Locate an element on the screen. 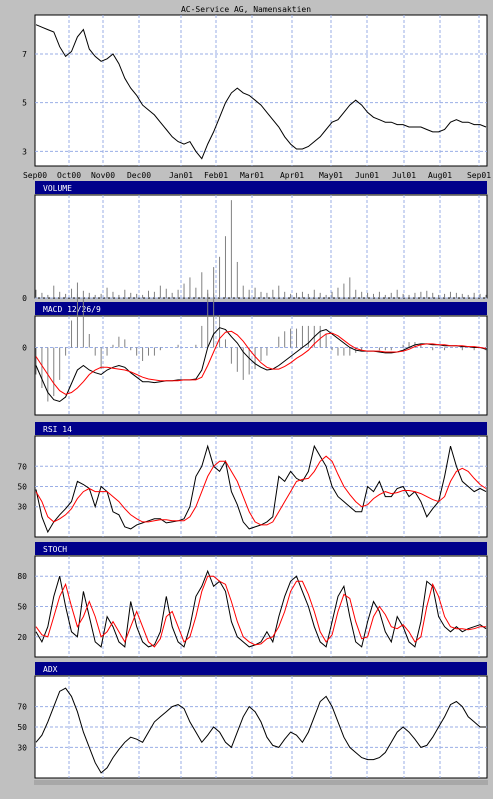 This screenshot has height=799, width=493. panel-header-label: STOCH is located at coordinates (55, 549).